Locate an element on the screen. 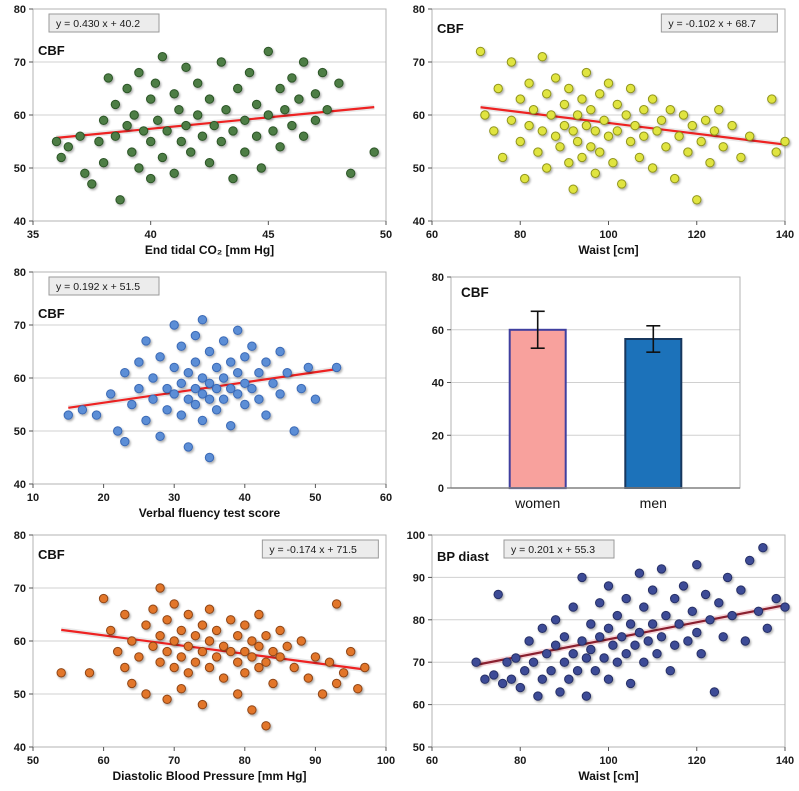  y-tick-label: 70 is located at coordinates (419, 63).